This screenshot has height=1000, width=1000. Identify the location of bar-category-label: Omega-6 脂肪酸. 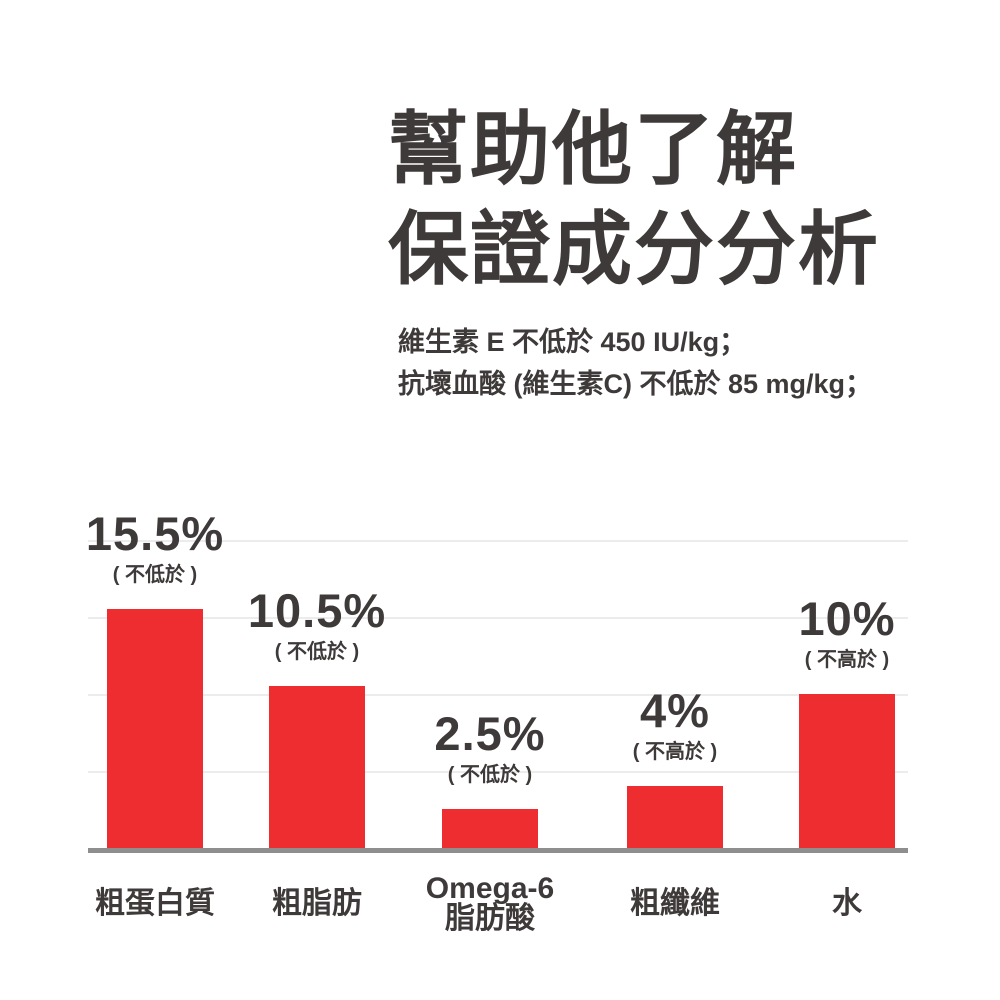
(490, 904).